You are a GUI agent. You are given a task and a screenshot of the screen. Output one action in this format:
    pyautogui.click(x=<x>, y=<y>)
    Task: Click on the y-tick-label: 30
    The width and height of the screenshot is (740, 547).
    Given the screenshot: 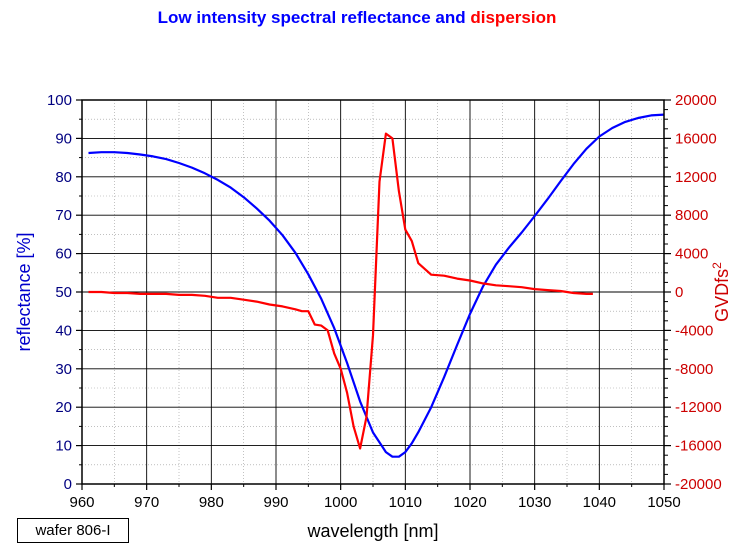 What is the action you would take?
    pyautogui.click(x=63, y=369)
    